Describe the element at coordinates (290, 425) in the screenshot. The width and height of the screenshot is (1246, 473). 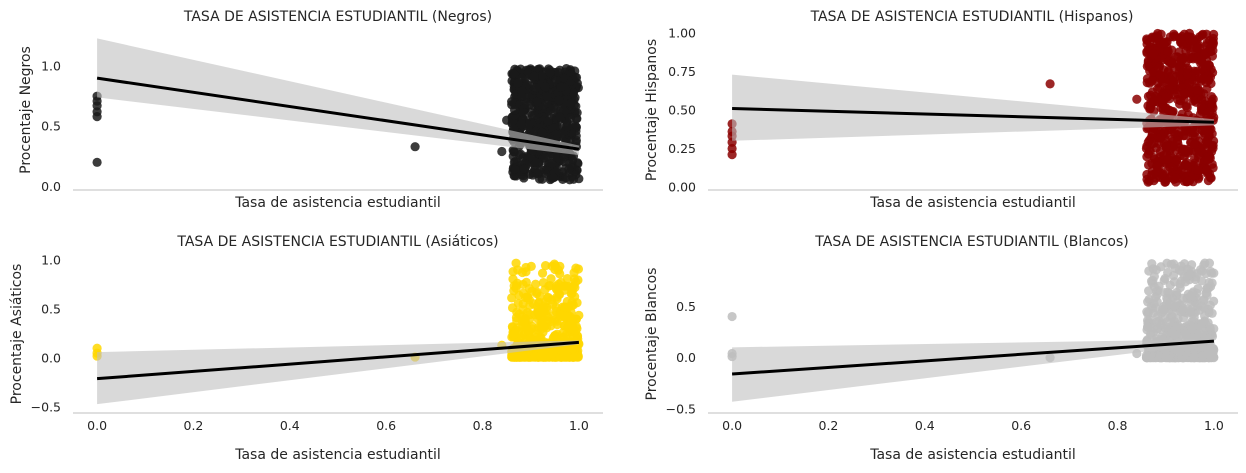
I see `x-tick-label: 0.4` at that location.